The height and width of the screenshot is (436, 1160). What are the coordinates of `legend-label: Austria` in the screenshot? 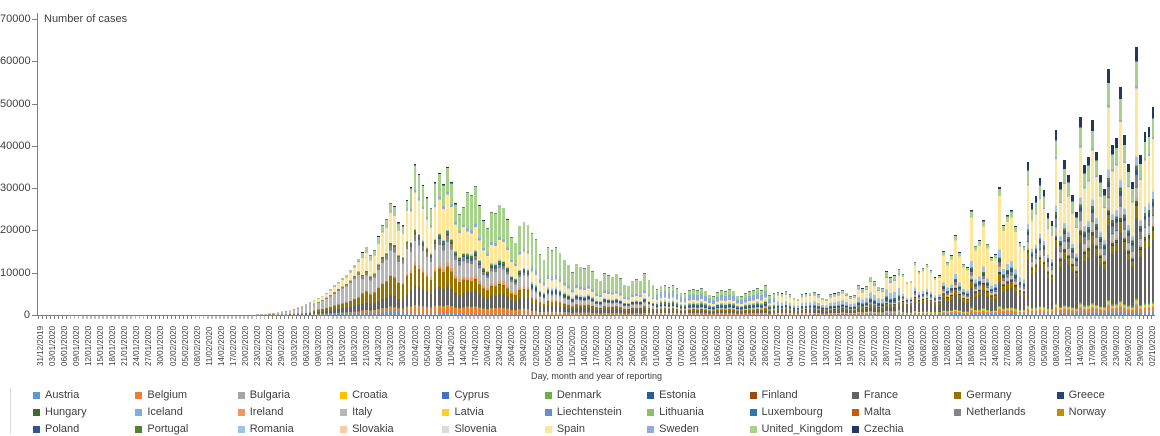 It's located at (62, 395).